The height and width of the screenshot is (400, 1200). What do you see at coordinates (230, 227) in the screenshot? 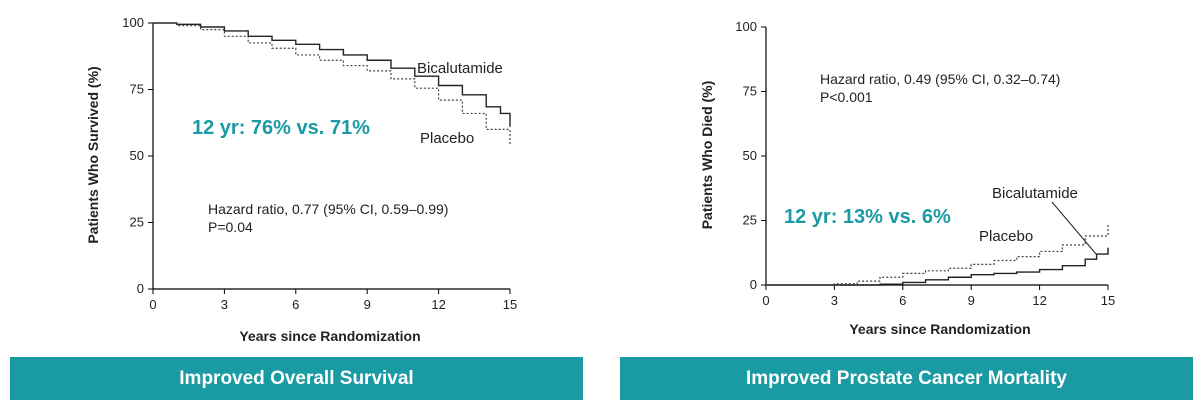
I see `p-value-text: P=0.04` at bounding box center [230, 227].